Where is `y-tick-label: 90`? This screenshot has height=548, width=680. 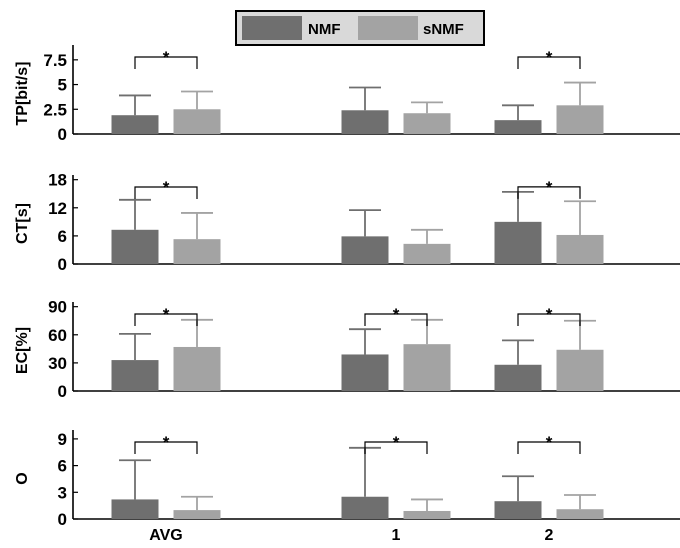 y-tick-label: 90 is located at coordinates (57, 307).